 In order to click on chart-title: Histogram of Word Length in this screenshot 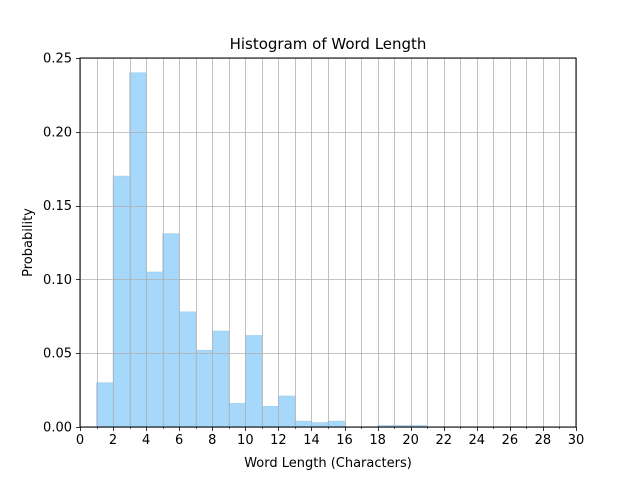, I will do `click(328, 44)`.